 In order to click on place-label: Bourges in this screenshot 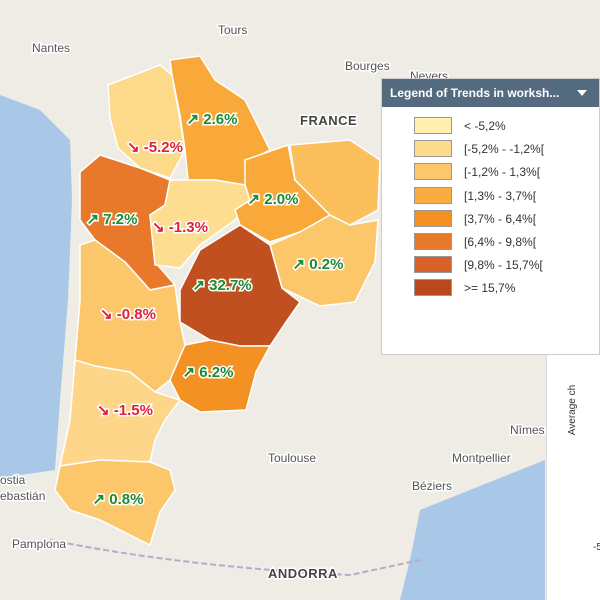, I will do `click(367, 66)`.